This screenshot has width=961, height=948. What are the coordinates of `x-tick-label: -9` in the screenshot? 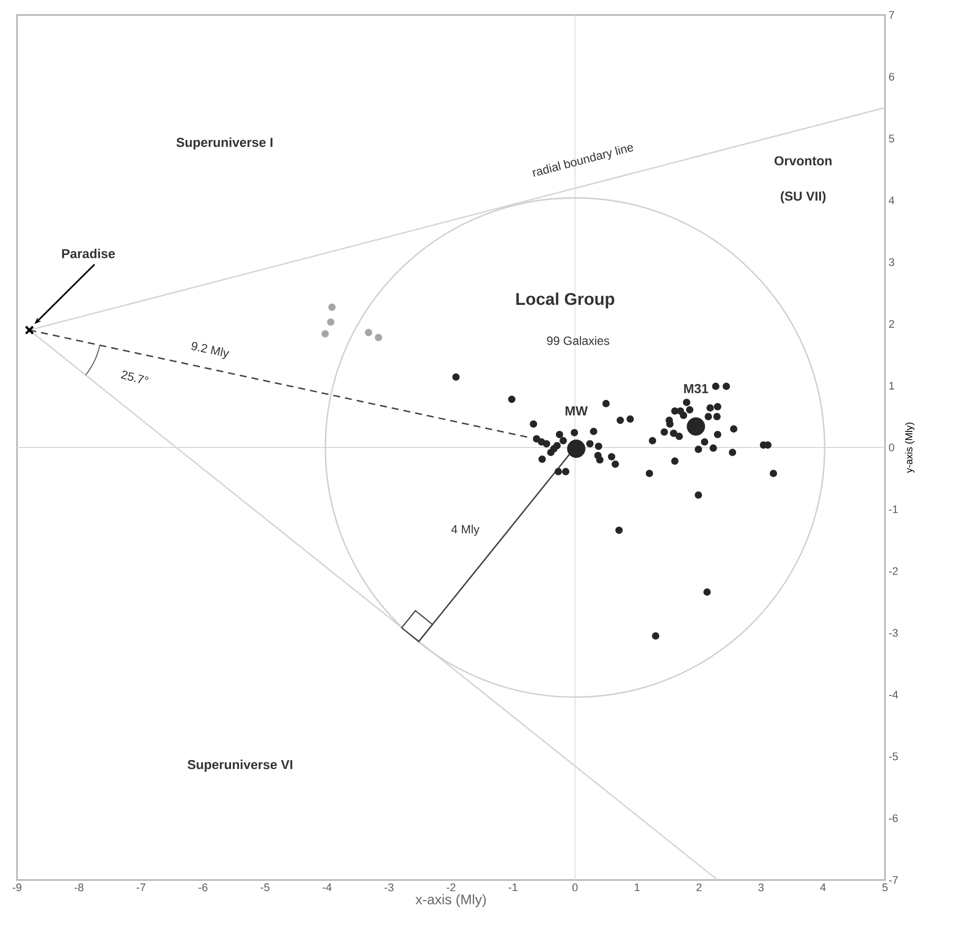 It's located at (17, 888).